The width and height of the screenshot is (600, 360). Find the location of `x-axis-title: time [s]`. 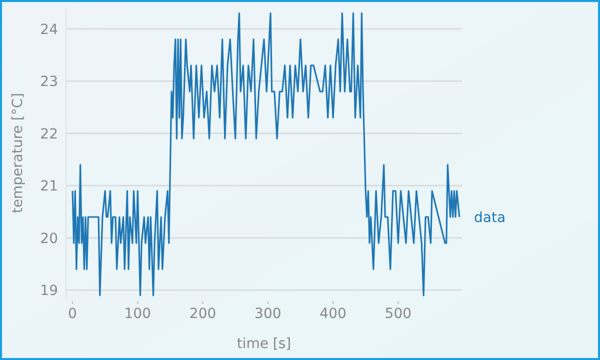

x-axis-title: time [s] is located at coordinates (264, 344).